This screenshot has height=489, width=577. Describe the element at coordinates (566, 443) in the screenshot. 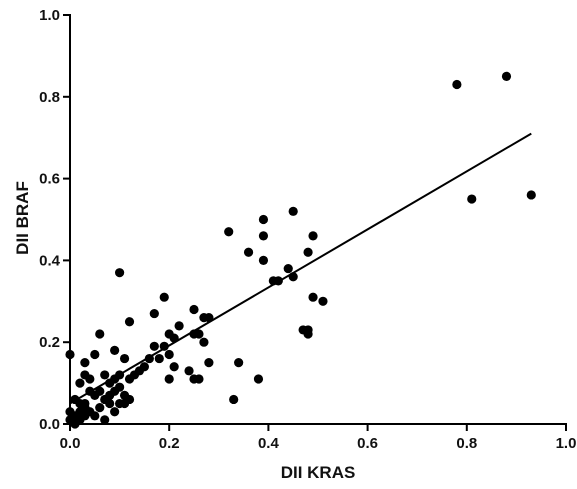

I see `x-tick-label: 1.0` at that location.